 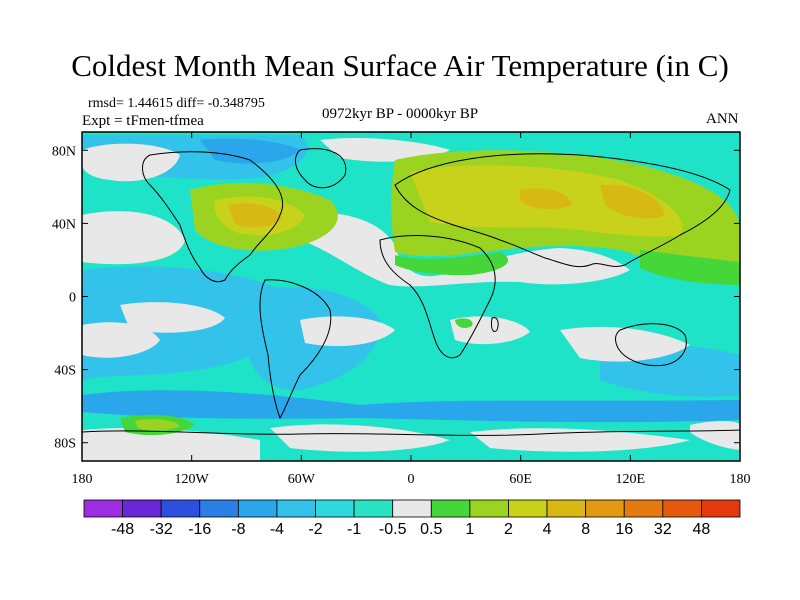 What do you see at coordinates (651, 345) in the screenshot?
I see `coastline-australia` at bounding box center [651, 345].